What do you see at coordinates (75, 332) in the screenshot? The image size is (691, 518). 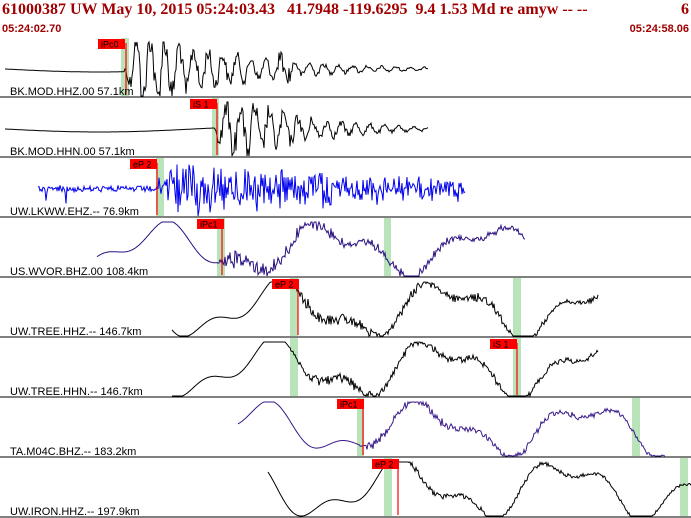 I see `station-label: UW.TREE.HHZ.-- 146.7km` at bounding box center [75, 332].